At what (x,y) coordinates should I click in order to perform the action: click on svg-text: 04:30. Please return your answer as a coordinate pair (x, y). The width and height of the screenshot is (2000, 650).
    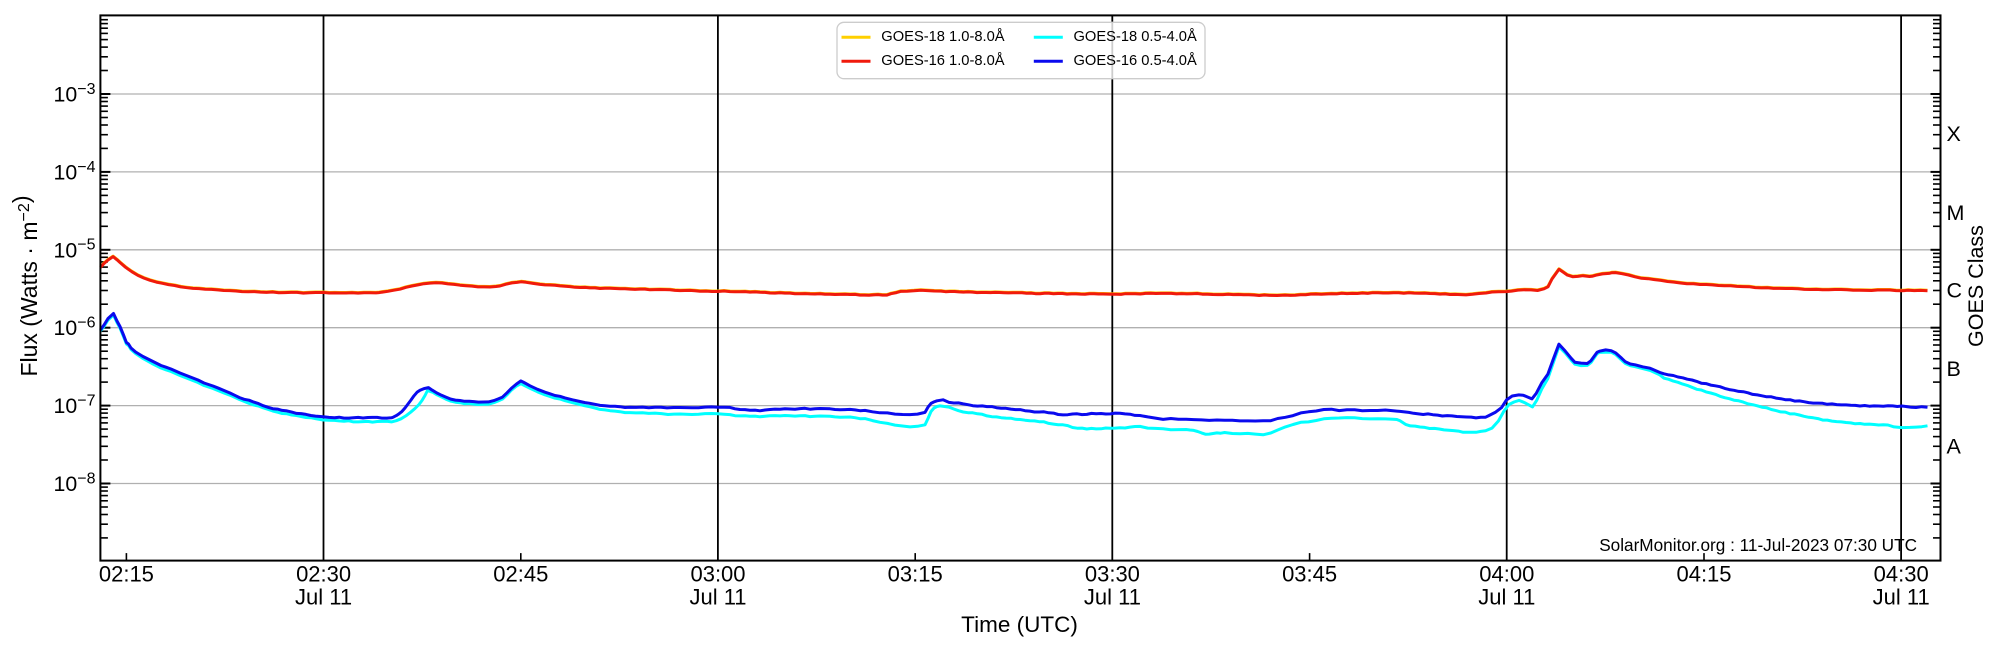
    Looking at the image, I should click on (1901, 574).